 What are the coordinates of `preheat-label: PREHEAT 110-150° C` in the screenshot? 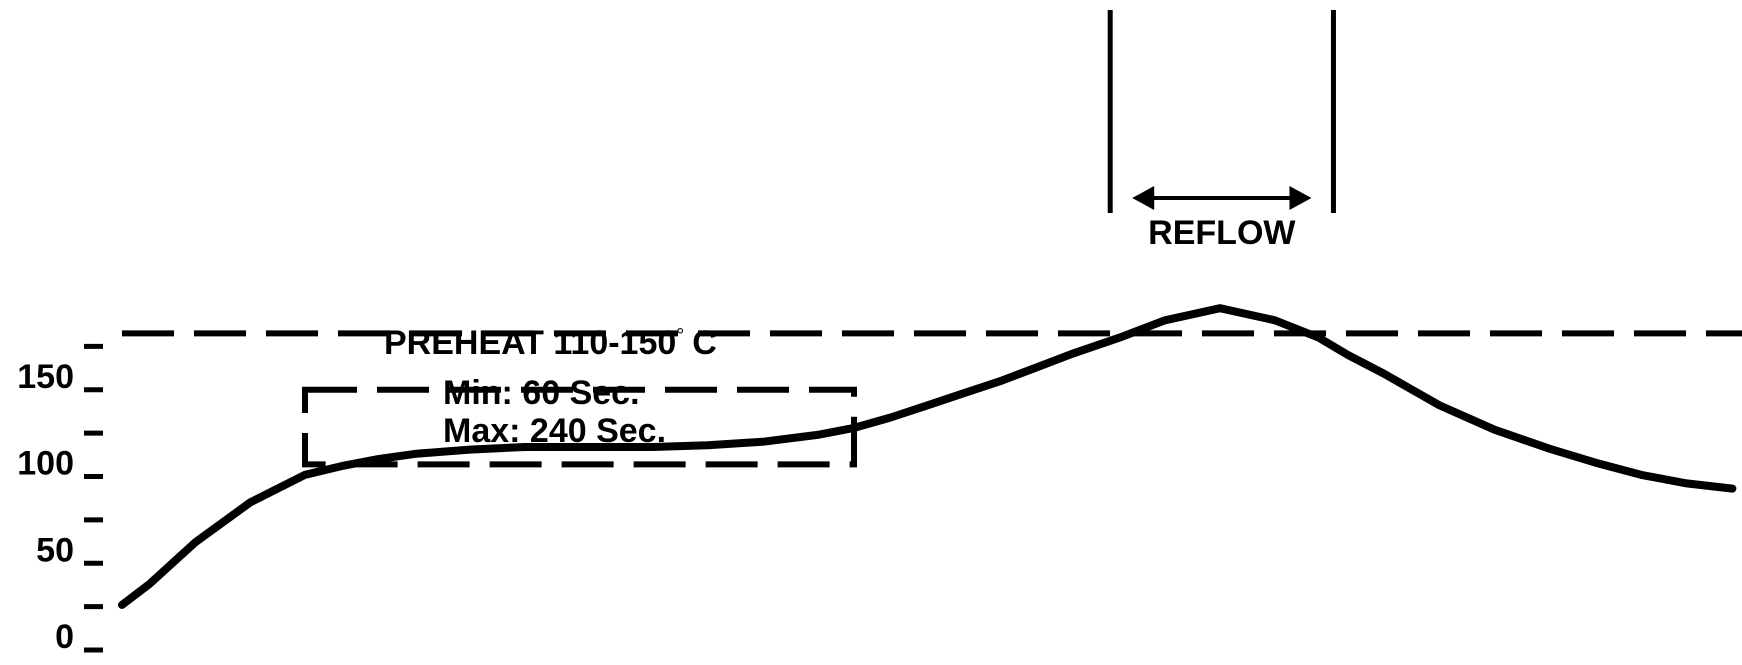 It's located at (550, 343).